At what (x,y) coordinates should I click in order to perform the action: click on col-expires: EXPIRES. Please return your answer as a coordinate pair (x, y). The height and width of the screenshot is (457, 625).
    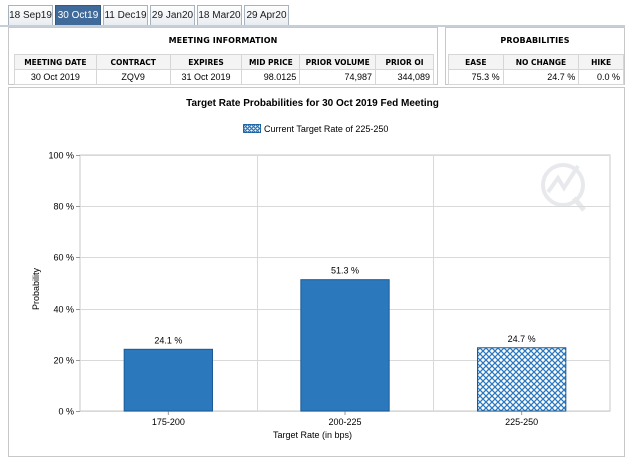
    Looking at the image, I should click on (206, 62).